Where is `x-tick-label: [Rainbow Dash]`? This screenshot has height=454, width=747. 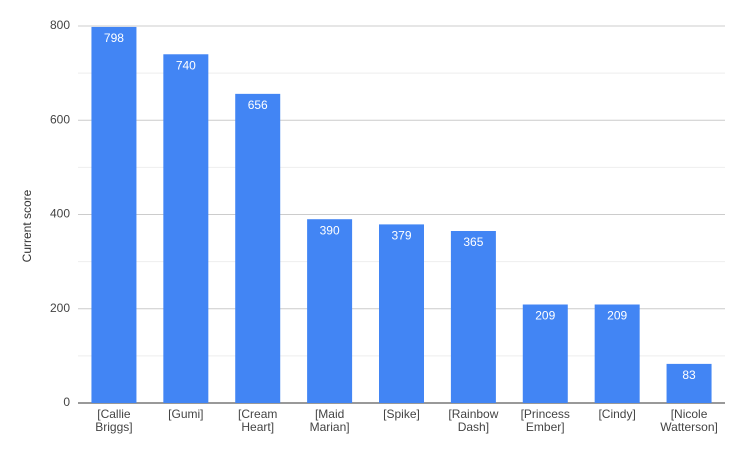 x-tick-label: [Rainbow Dash] is located at coordinates (473, 420).